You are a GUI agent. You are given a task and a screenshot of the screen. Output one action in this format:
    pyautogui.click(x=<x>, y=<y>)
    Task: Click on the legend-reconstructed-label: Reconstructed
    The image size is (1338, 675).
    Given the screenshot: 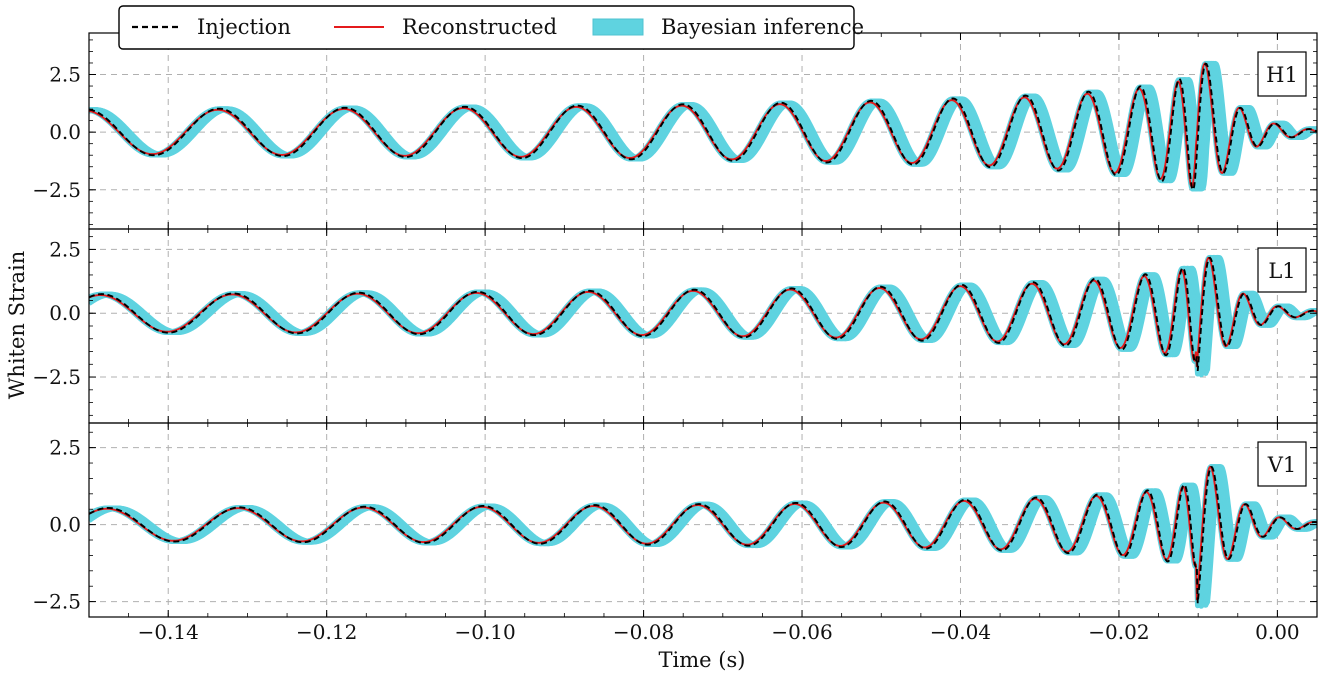 What is the action you would take?
    pyautogui.click(x=479, y=27)
    